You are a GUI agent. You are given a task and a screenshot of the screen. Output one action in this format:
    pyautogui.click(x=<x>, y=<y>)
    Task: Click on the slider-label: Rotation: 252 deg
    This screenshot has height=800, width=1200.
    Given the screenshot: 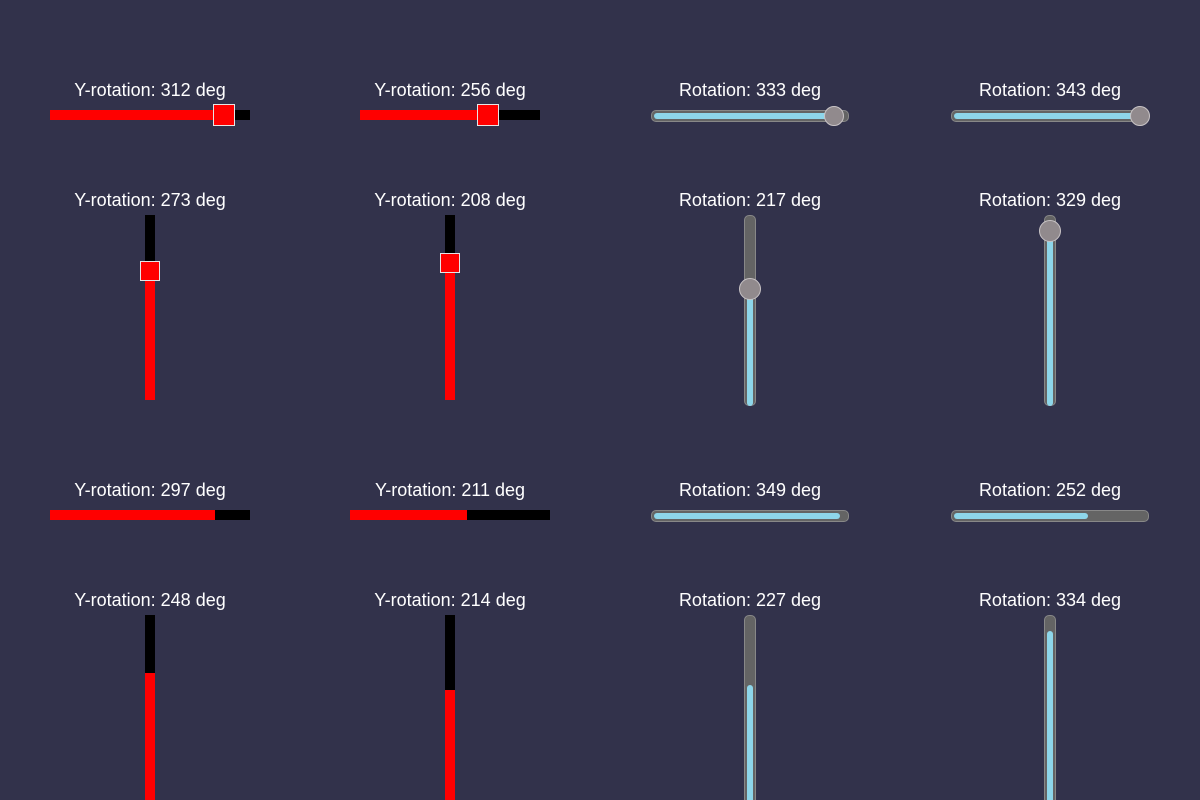 What is the action you would take?
    pyautogui.click(x=1050, y=490)
    